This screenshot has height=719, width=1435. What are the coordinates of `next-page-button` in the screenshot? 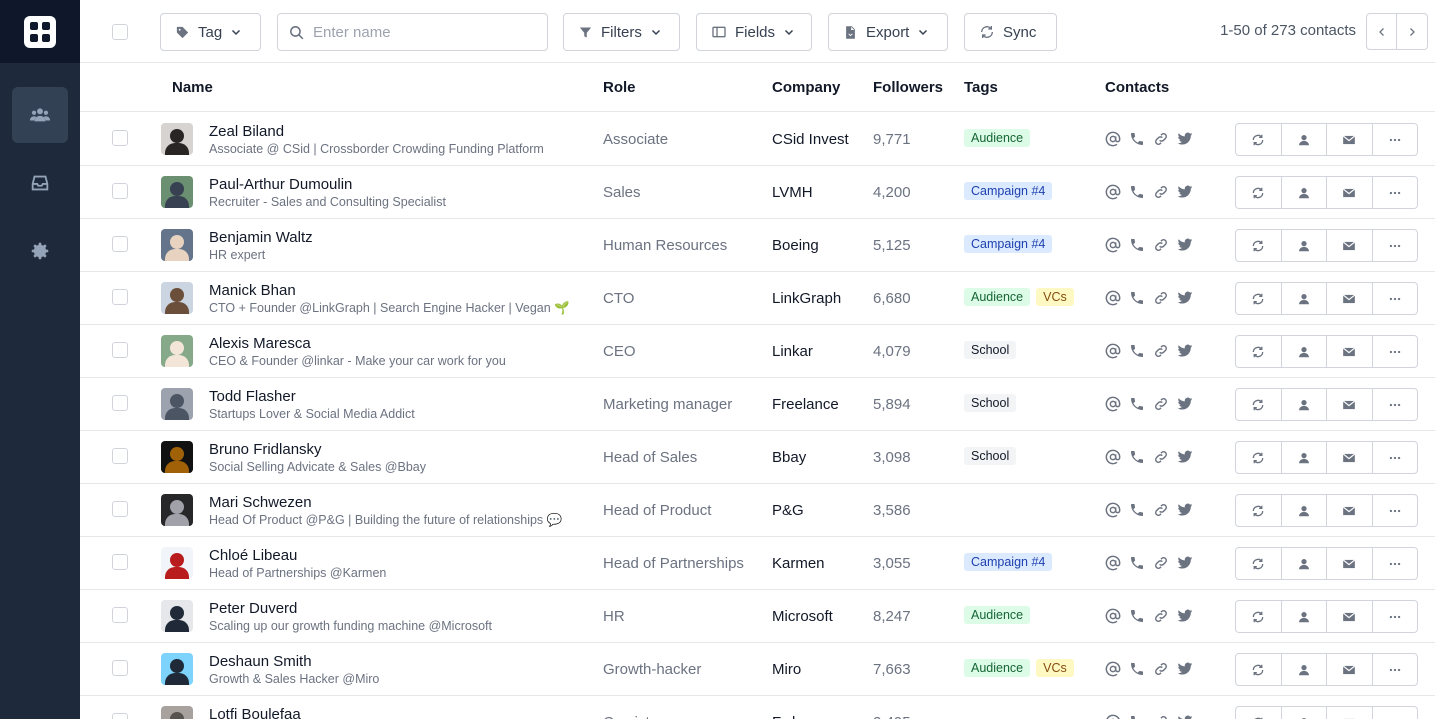 It's located at (1412, 31).